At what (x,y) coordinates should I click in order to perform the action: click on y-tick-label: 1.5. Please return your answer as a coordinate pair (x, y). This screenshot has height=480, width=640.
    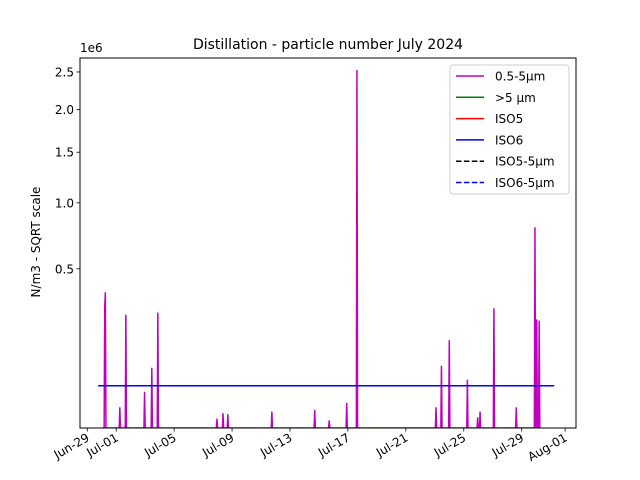
    Looking at the image, I should click on (64, 153).